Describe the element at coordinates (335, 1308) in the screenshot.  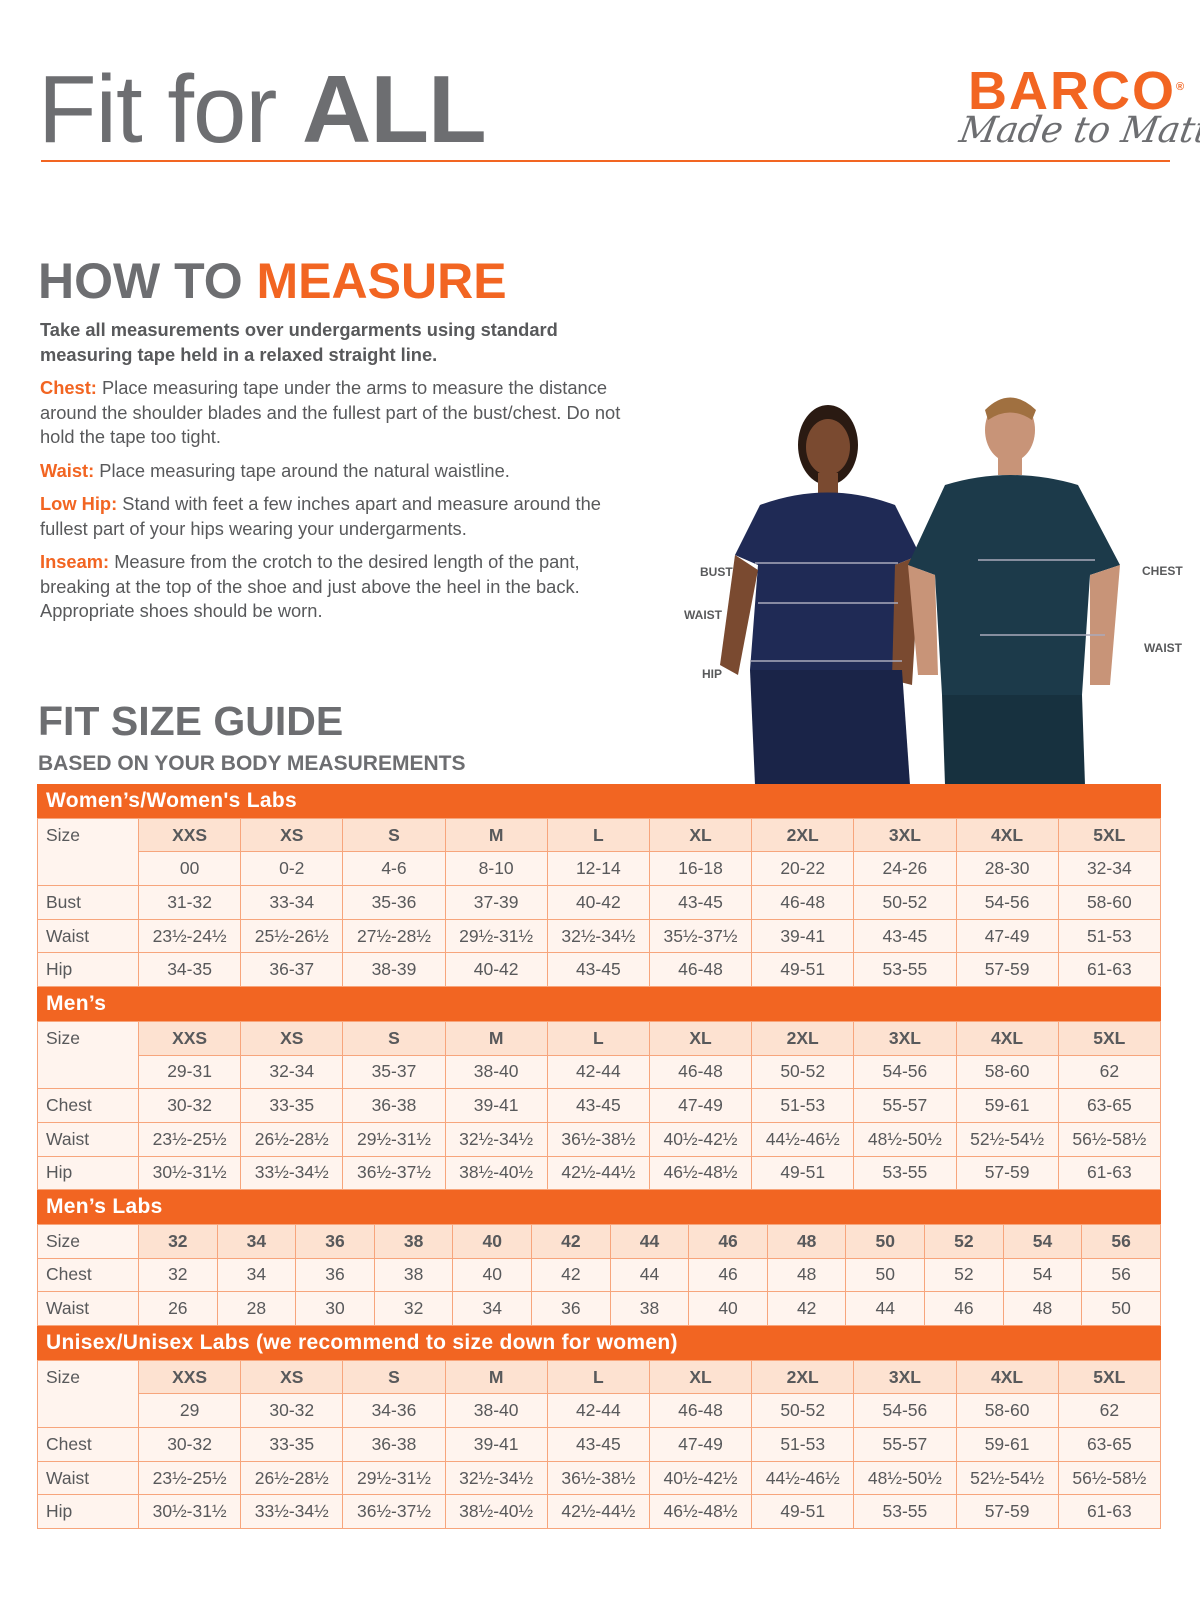
I see `measurement-cell: 30` at that location.